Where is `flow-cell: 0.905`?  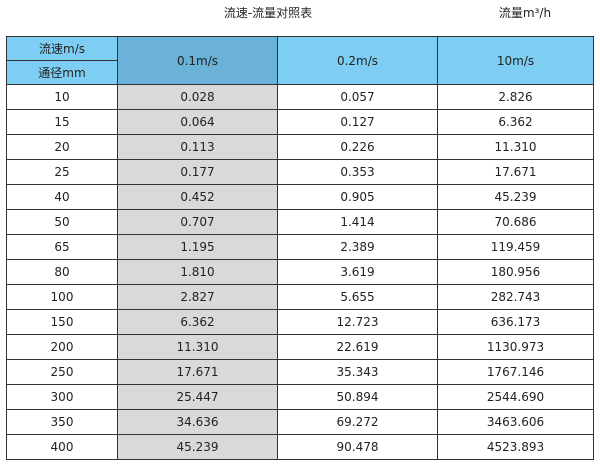
flow-cell: 0.905 is located at coordinates (357, 197).